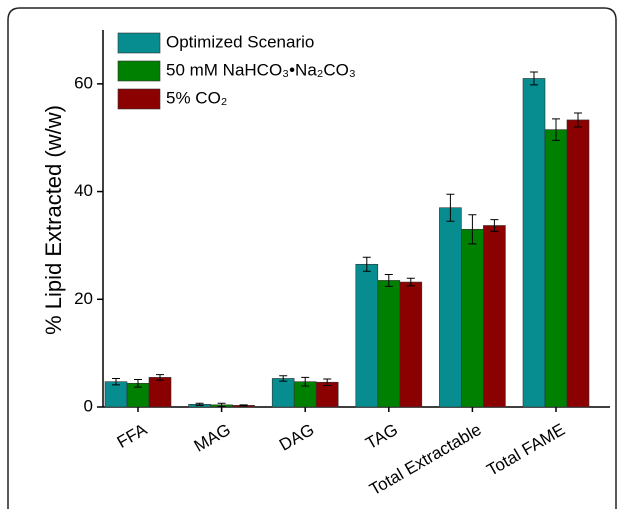 The height and width of the screenshot is (514, 624). What do you see at coordinates (525, 450) in the screenshot?
I see `x-tick-label: Total FAME` at bounding box center [525, 450].